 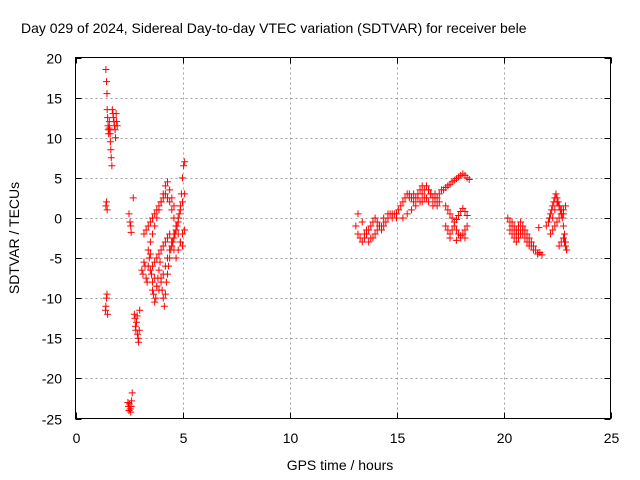 I want to click on x-tick-label: 20, so click(x=505, y=438).